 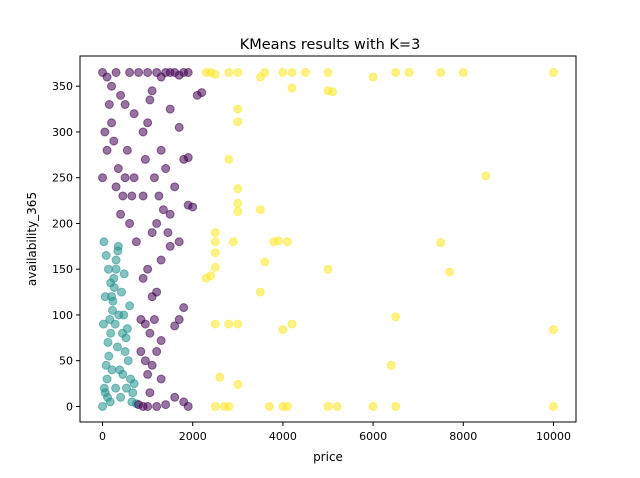 I want to click on y-tick-label: 50, so click(x=66, y=361).